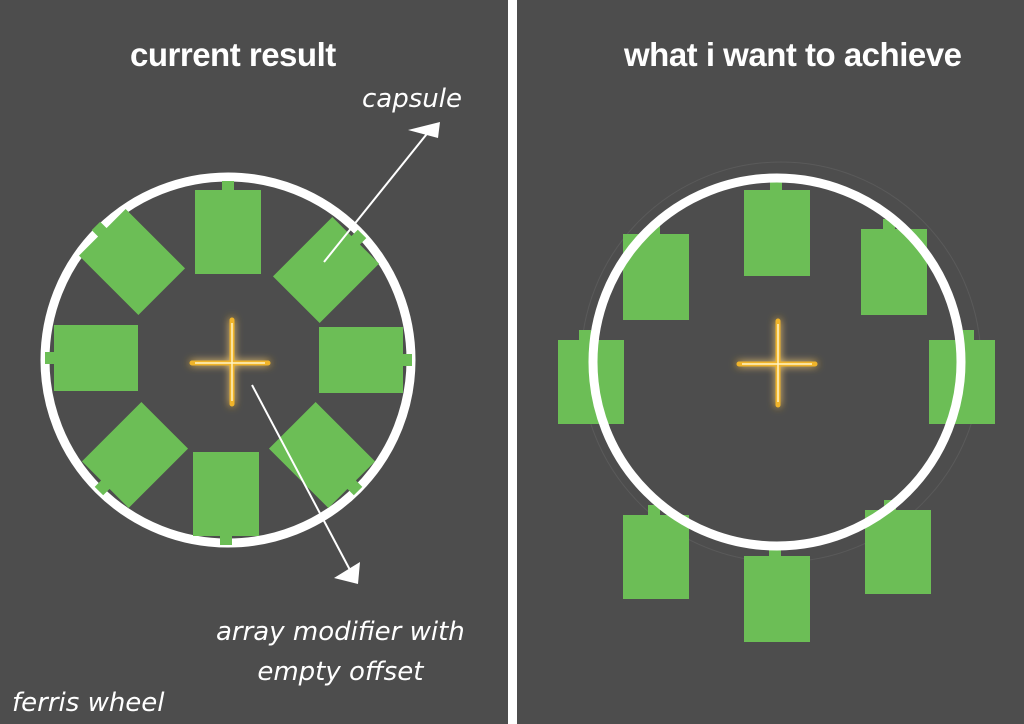 This screenshot has width=1024, height=724. Describe the element at coordinates (412, 99) in the screenshot. I see `capsule-annotation: capsule` at that location.